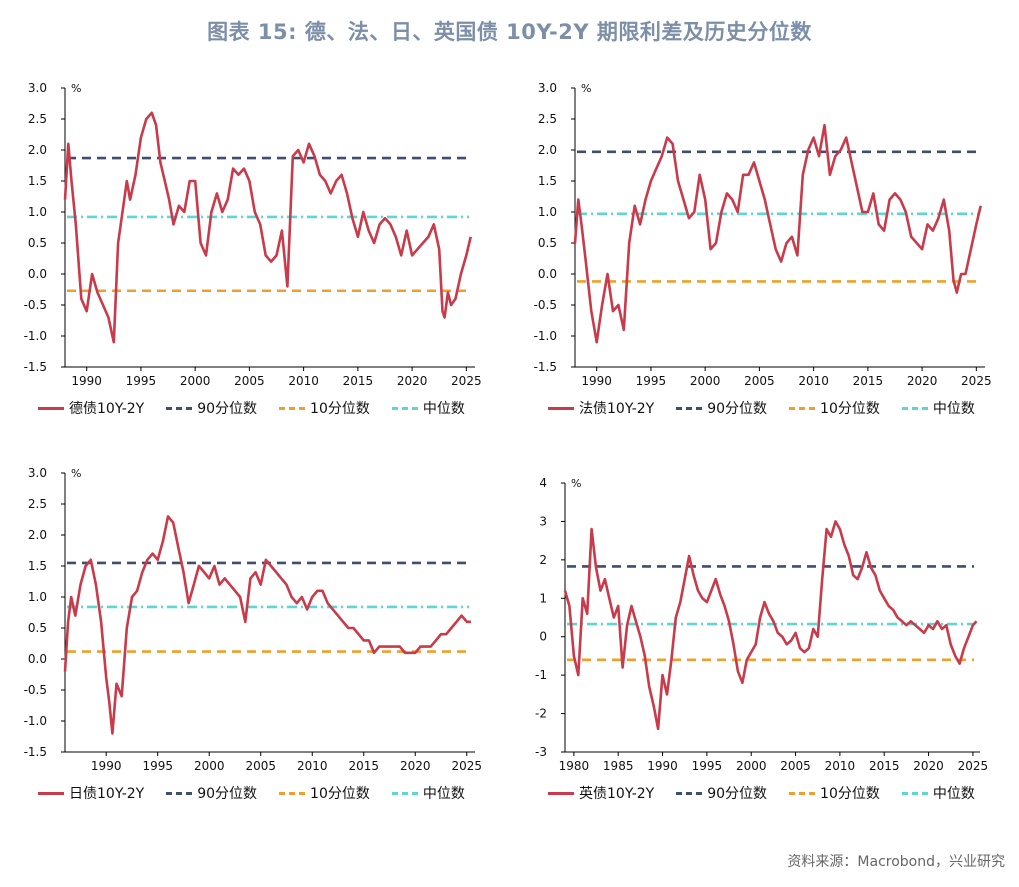  What do you see at coordinates (601, 408) in the screenshot?
I see `legend-item-series: 法债10Y-2Y` at bounding box center [601, 408].